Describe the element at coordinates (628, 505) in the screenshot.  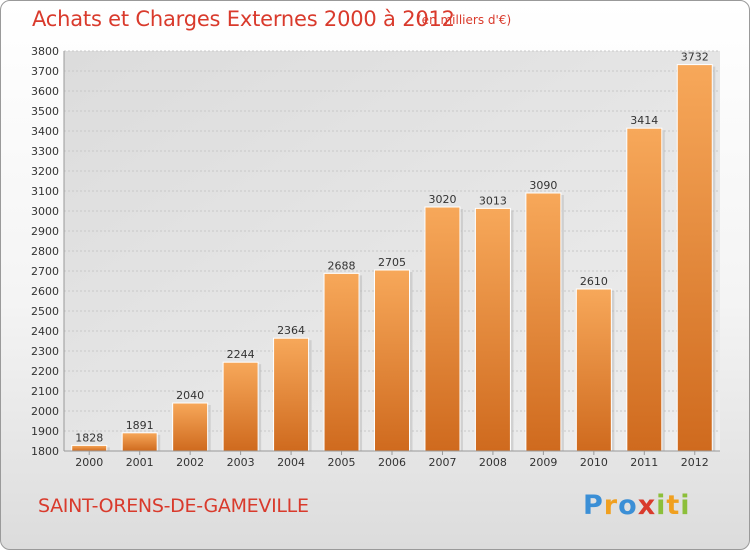
I see `logo-letter: o` at that location.